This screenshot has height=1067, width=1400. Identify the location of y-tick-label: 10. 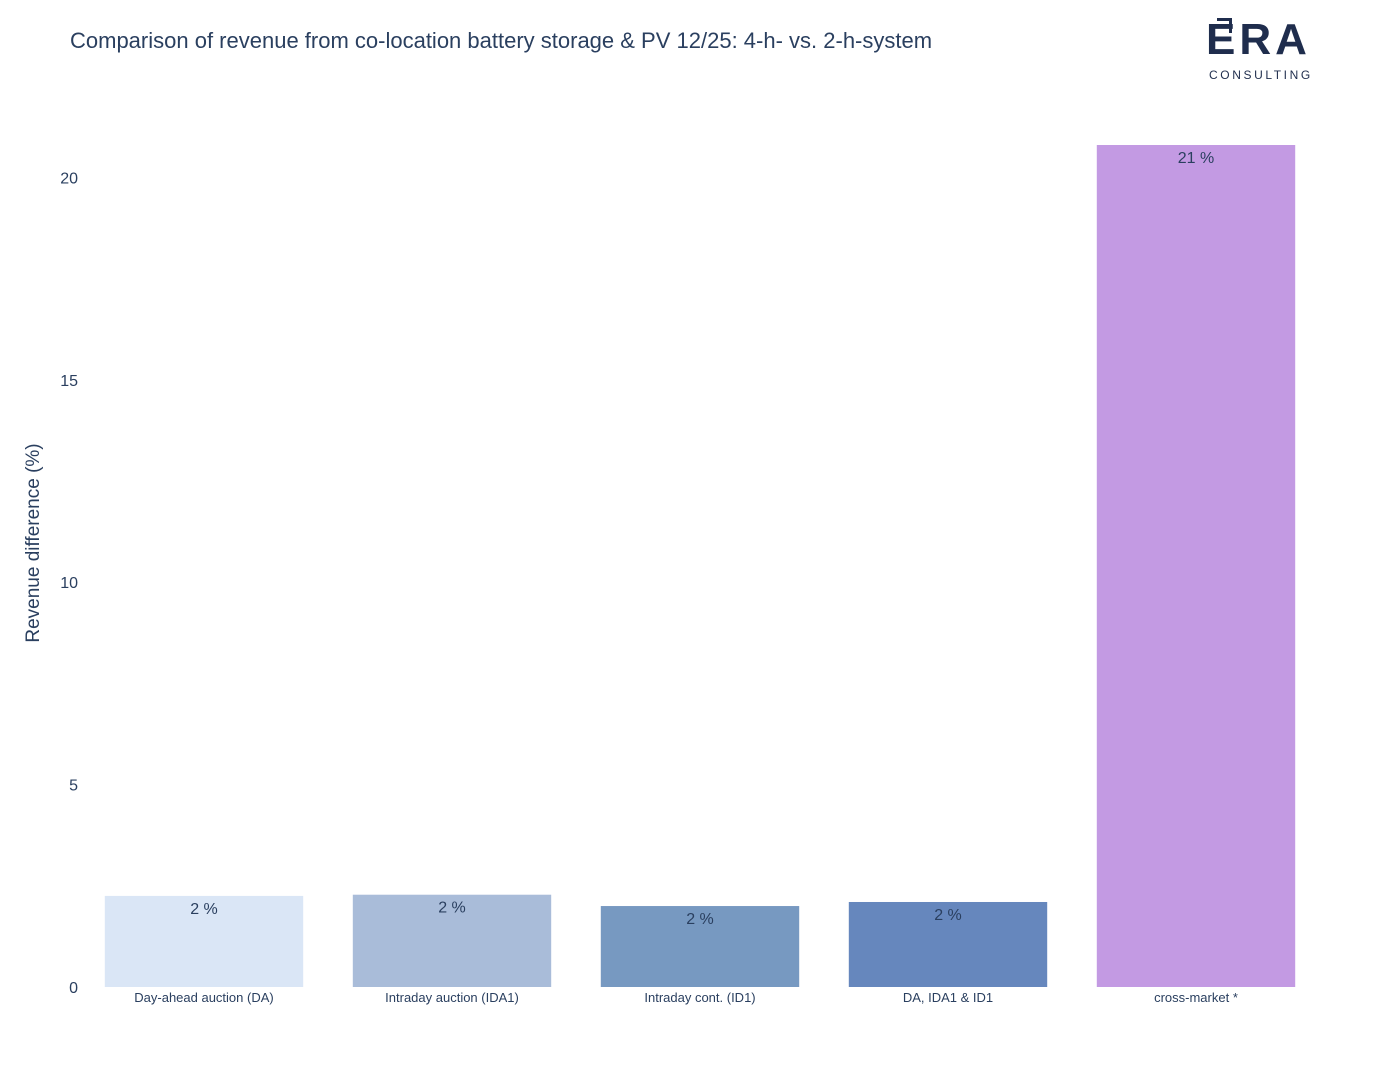
(69, 583).